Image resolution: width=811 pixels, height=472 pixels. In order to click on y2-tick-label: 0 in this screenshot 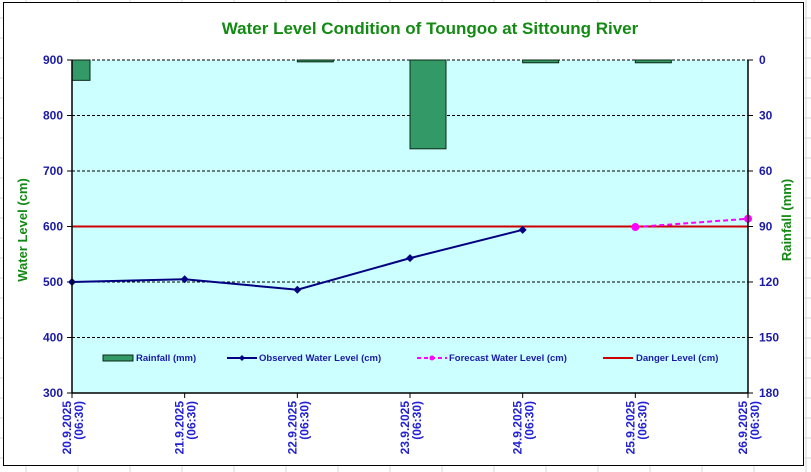, I will do `click(762, 60)`.